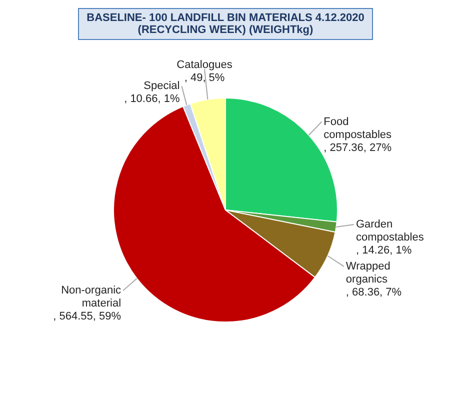  What do you see at coordinates (358, 148) in the screenshot?
I see `data-label: , 257.36, 27%` at bounding box center [358, 148].